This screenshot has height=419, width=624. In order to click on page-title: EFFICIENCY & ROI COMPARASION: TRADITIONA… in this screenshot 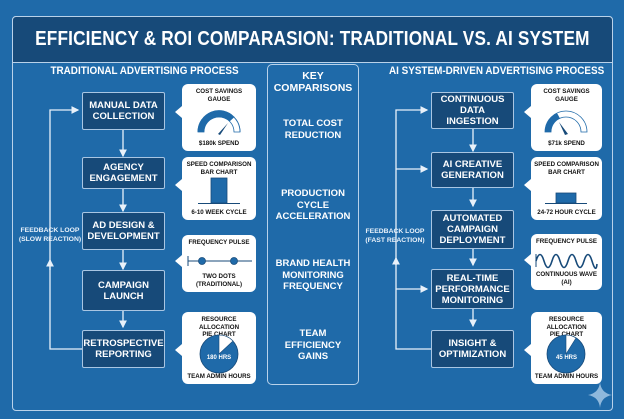, I will do `click(312, 39)`.